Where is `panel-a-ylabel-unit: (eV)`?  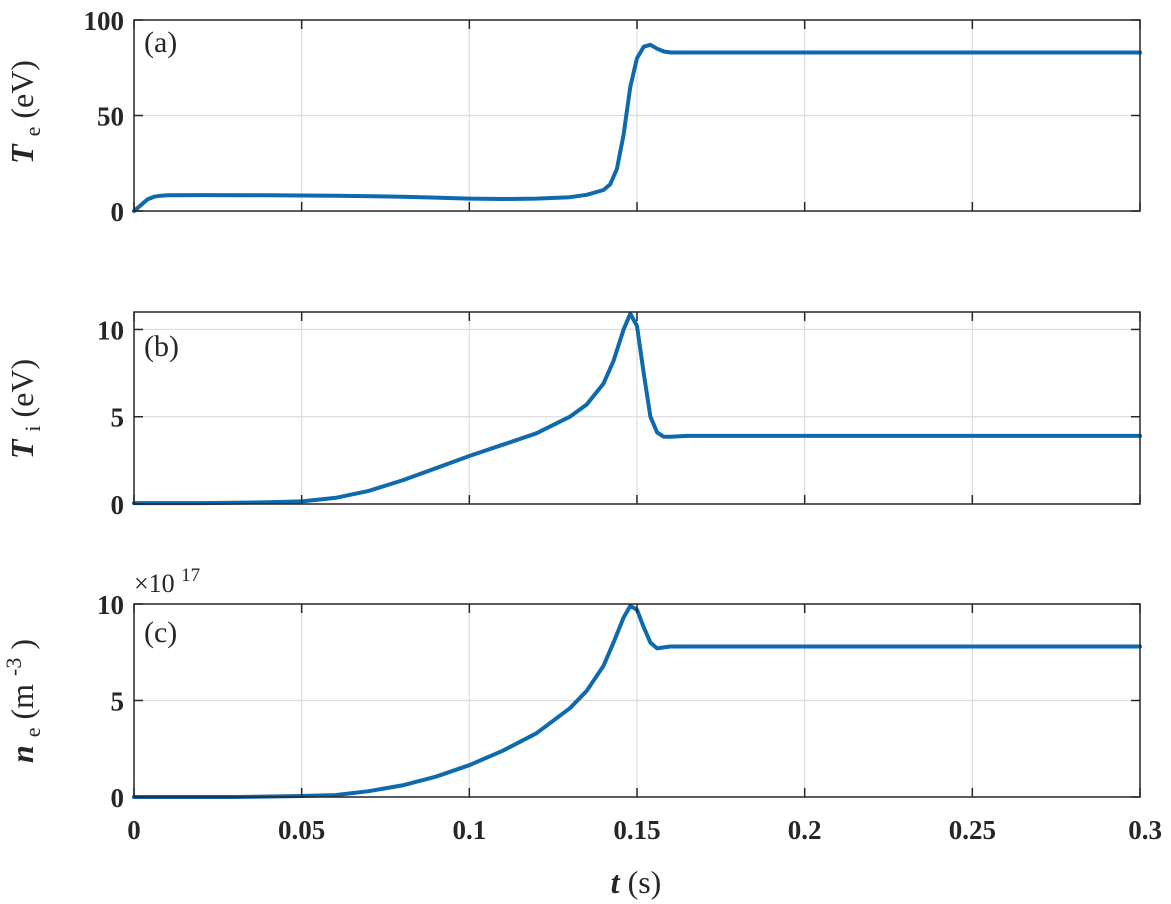
panel-a-ylabel-unit: (eV) is located at coordinates (22, 89).